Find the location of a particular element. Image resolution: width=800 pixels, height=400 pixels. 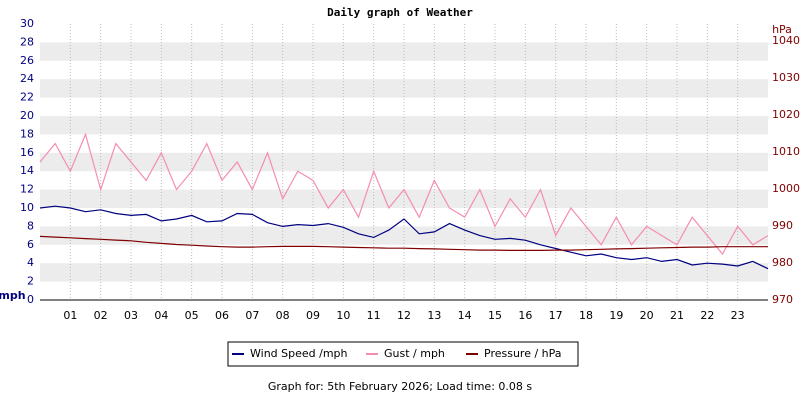

y2-tick-label: 990 is located at coordinates (782, 225).